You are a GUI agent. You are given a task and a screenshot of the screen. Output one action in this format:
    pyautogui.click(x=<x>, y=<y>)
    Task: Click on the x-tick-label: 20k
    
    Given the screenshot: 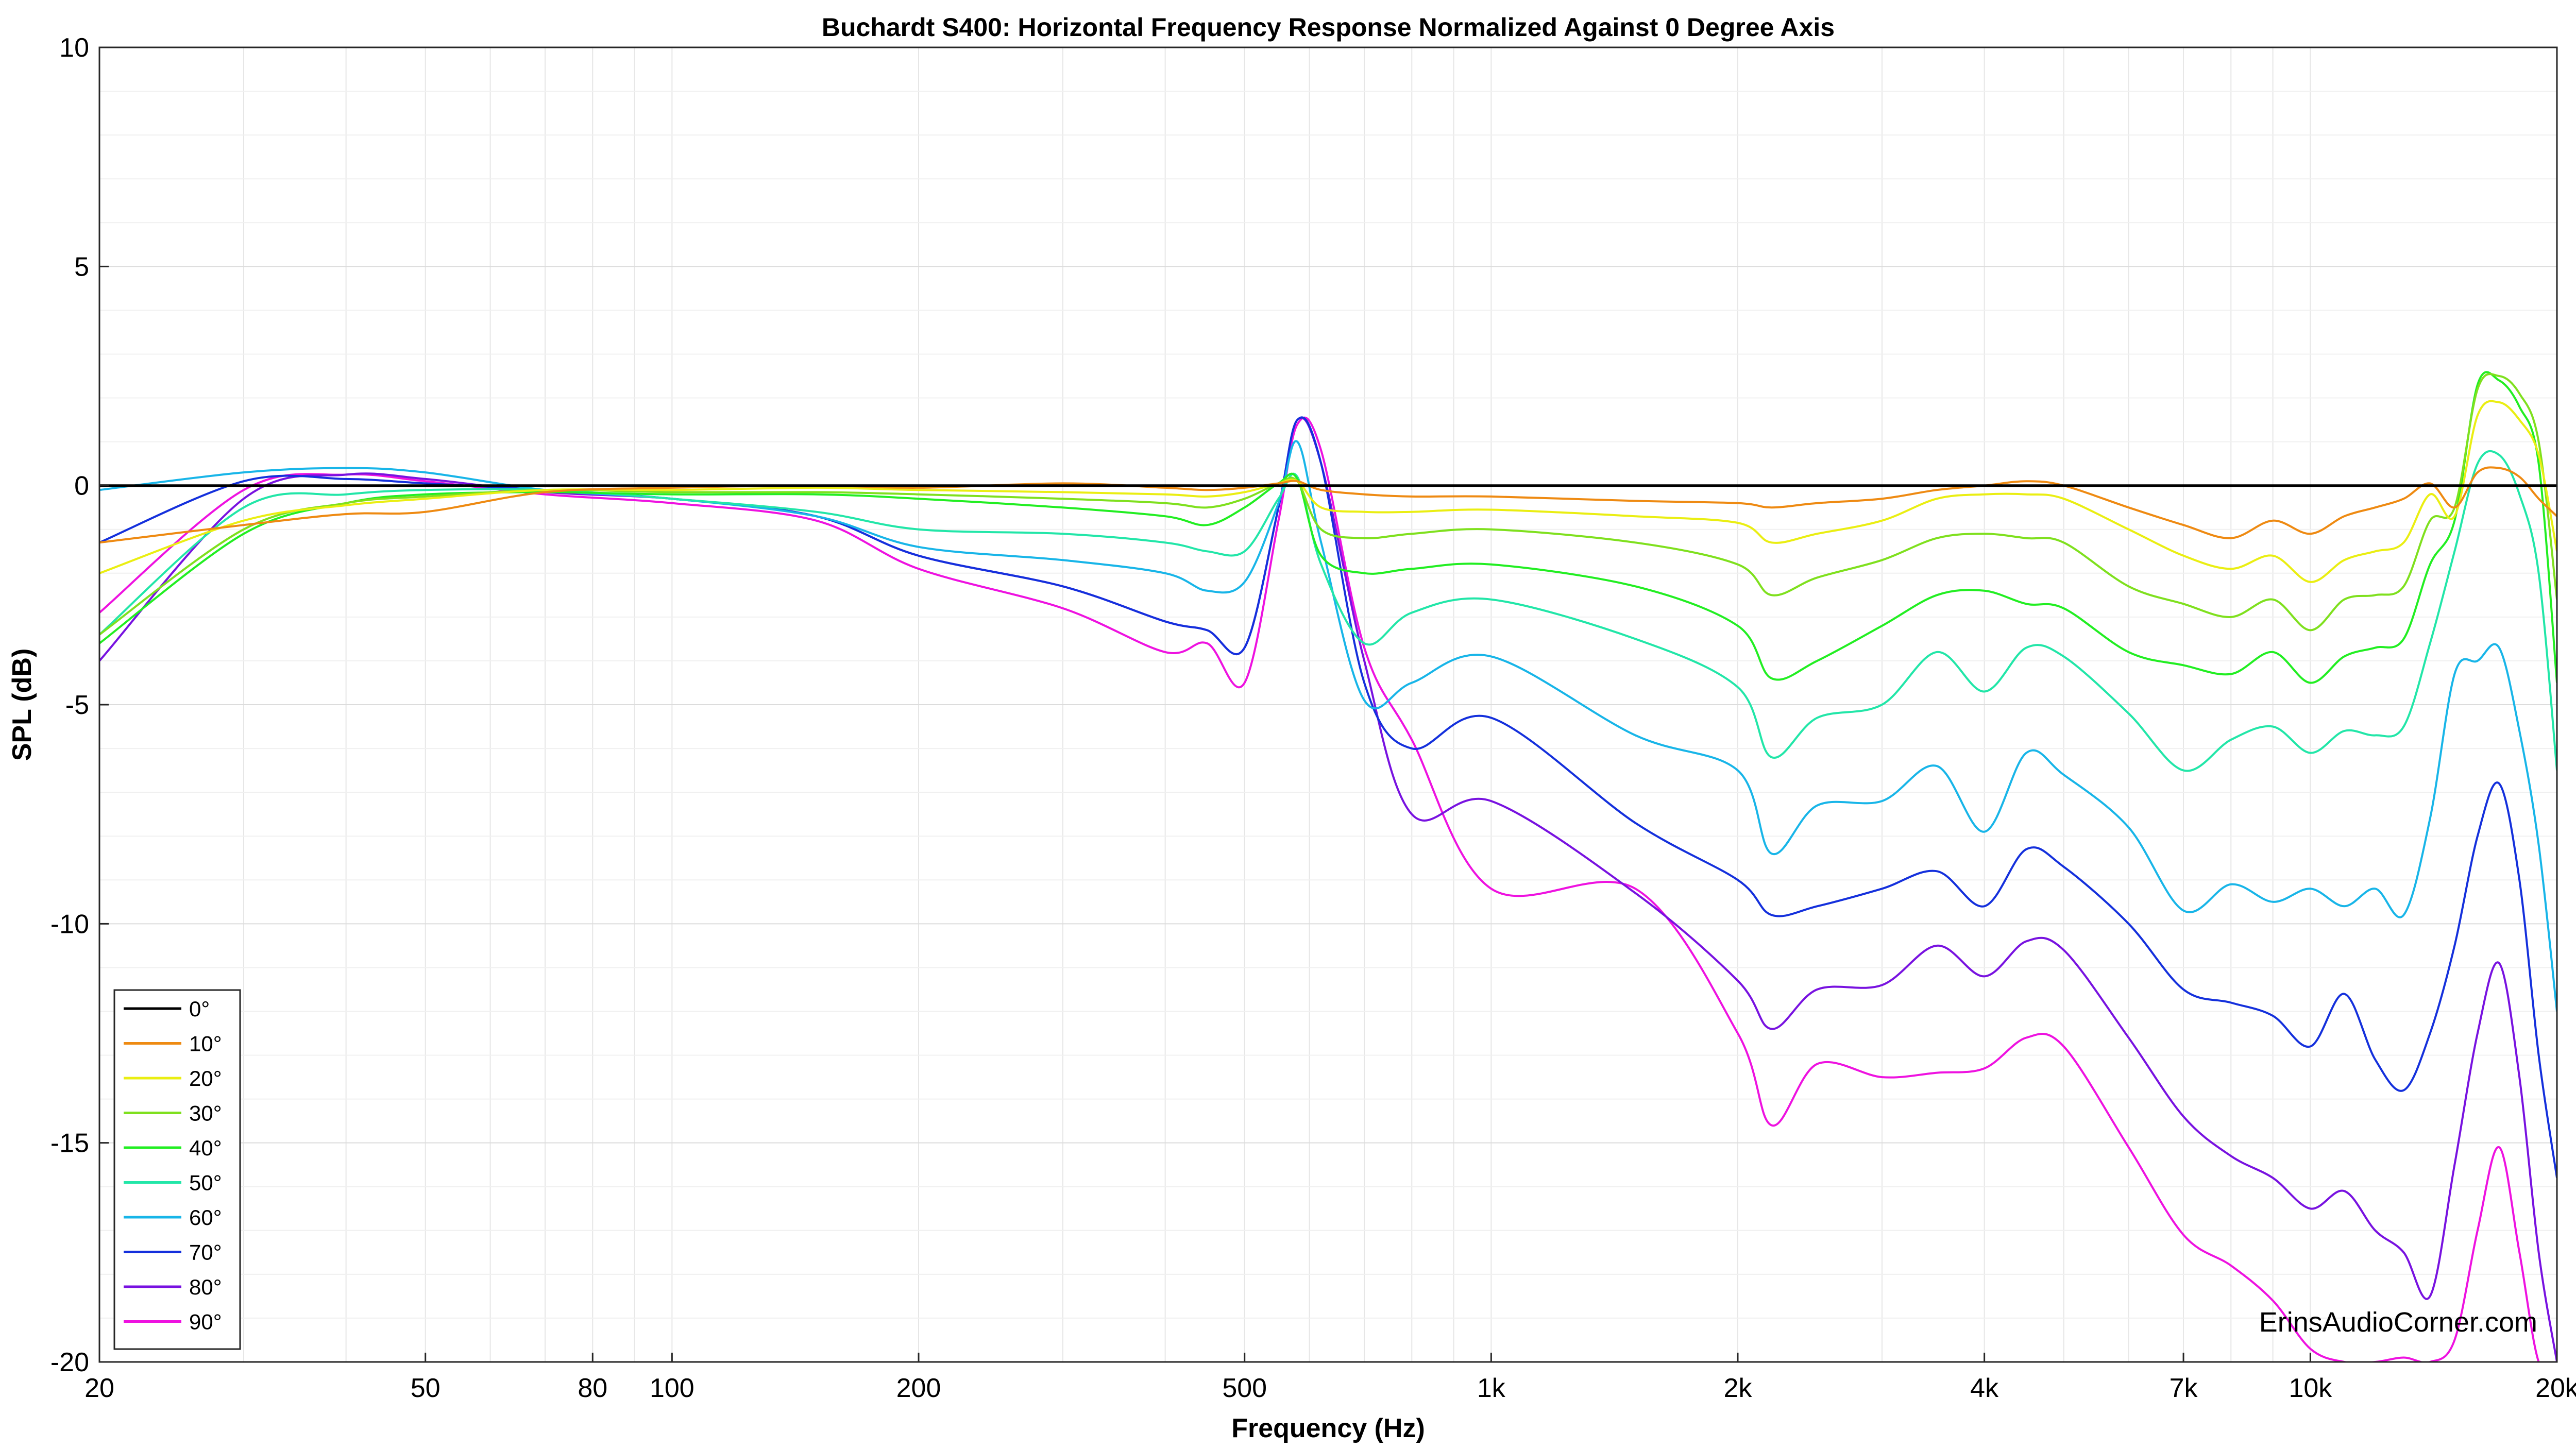 What is the action you would take?
    pyautogui.click(x=2555, y=1388)
    